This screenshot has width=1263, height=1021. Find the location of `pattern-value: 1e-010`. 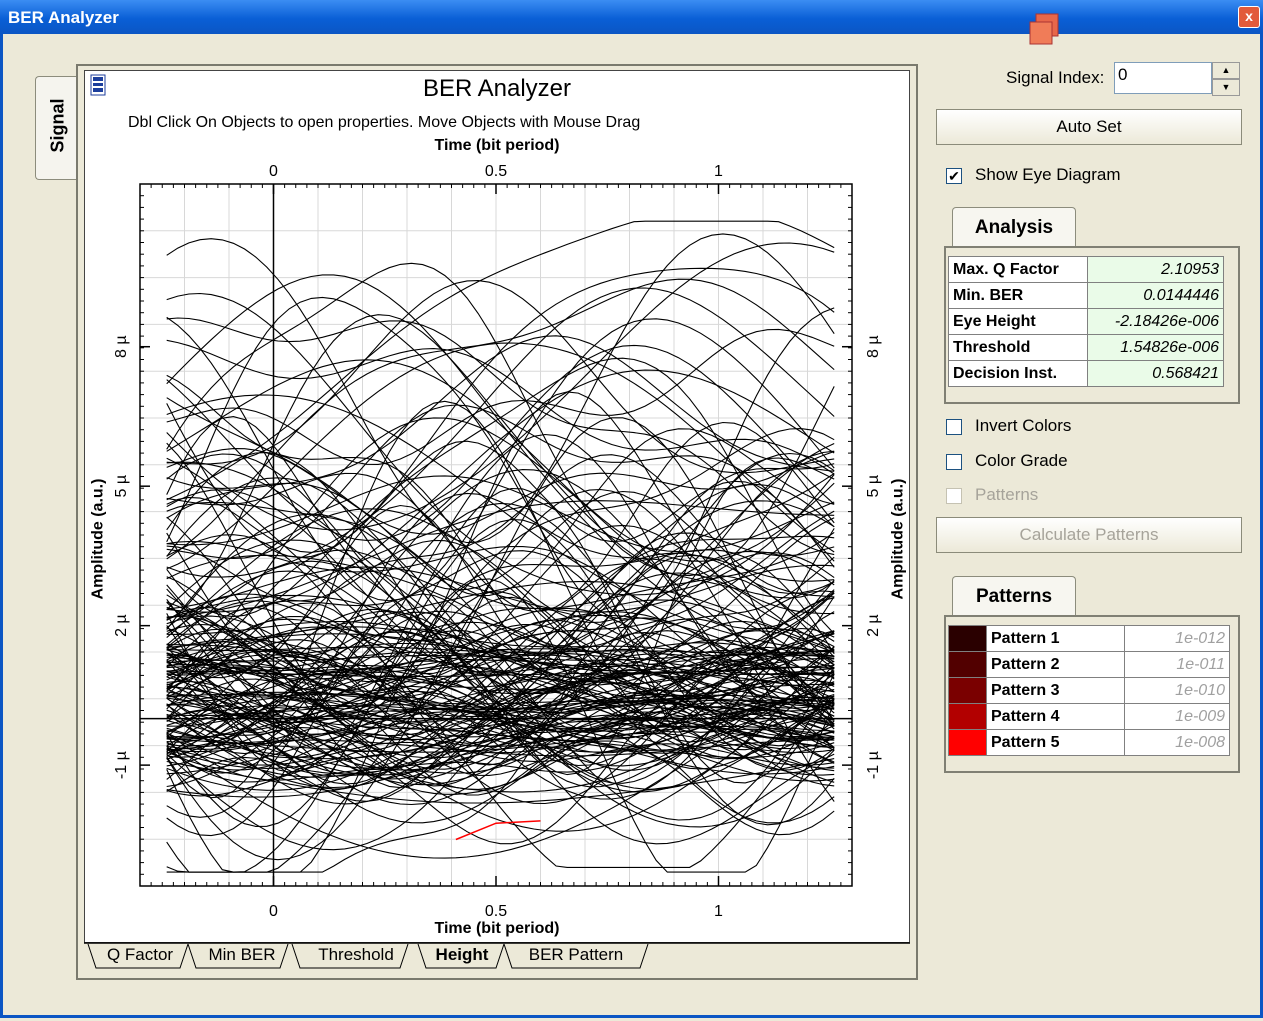

pattern-value: 1e-010 is located at coordinates (1177, 690).